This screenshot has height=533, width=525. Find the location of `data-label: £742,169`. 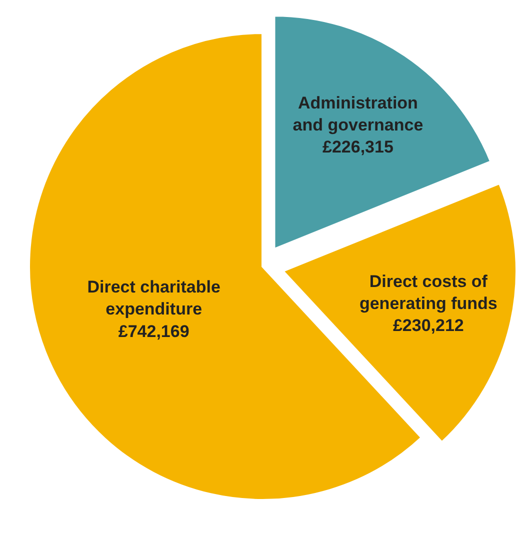

data-label: £742,169 is located at coordinates (154, 331).